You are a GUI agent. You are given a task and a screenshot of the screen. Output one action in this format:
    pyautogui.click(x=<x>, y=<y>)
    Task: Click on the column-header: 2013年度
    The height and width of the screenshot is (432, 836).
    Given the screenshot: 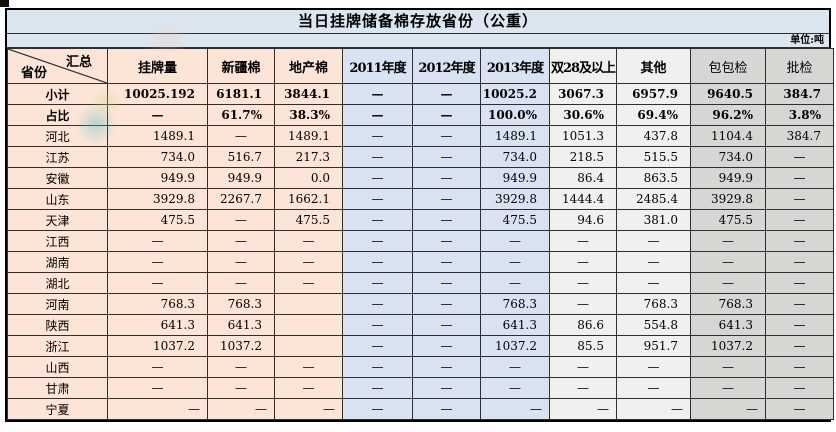 What is the action you would take?
    pyautogui.click(x=515, y=66)
    